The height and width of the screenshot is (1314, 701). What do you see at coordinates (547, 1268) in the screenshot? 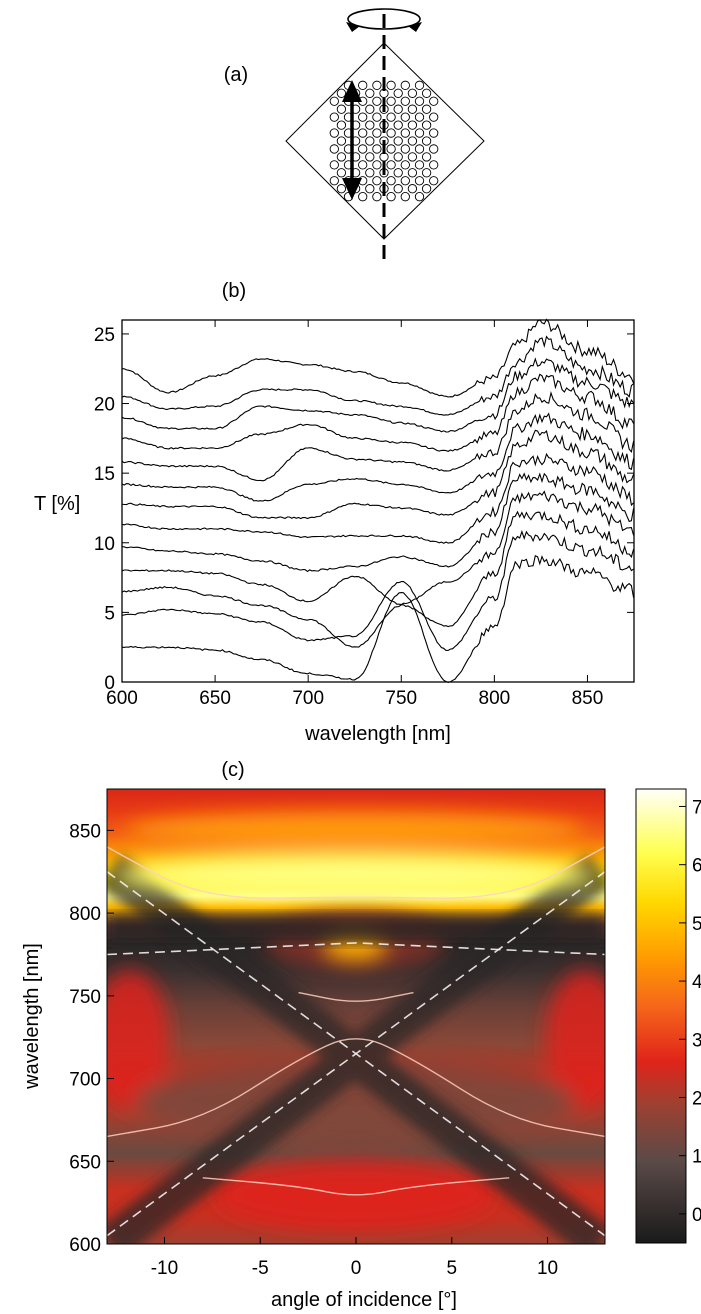
I see `x-tick-label: 10` at bounding box center [547, 1268].